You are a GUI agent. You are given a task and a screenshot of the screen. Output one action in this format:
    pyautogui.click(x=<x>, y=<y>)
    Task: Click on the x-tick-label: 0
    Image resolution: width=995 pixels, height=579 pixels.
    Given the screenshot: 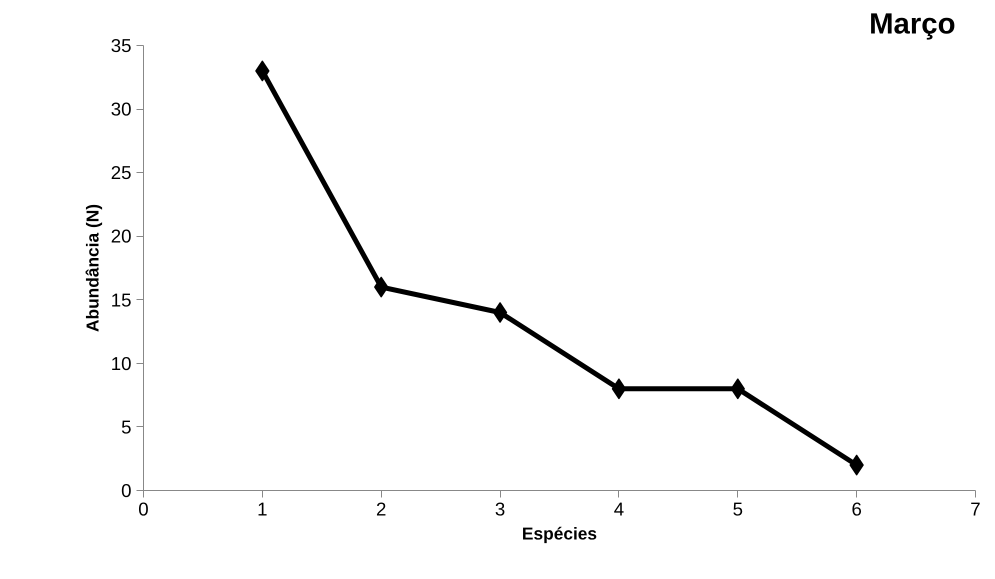 What is the action you would take?
    pyautogui.click(x=143, y=509)
    